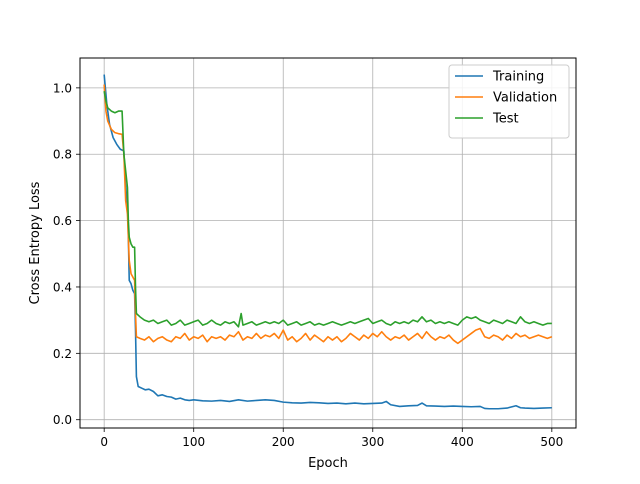  I want to click on x-tick-label: 300, so click(372, 442).